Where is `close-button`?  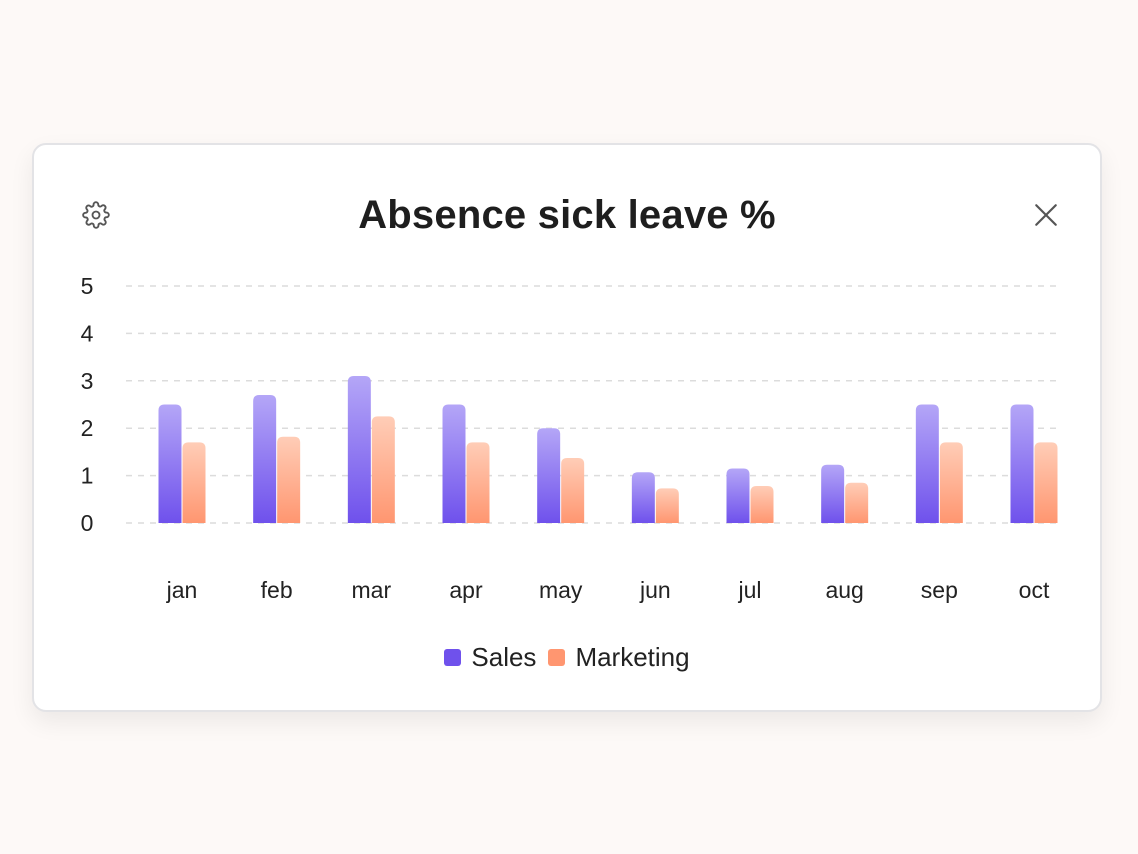
close-button is located at coordinates (1046, 215).